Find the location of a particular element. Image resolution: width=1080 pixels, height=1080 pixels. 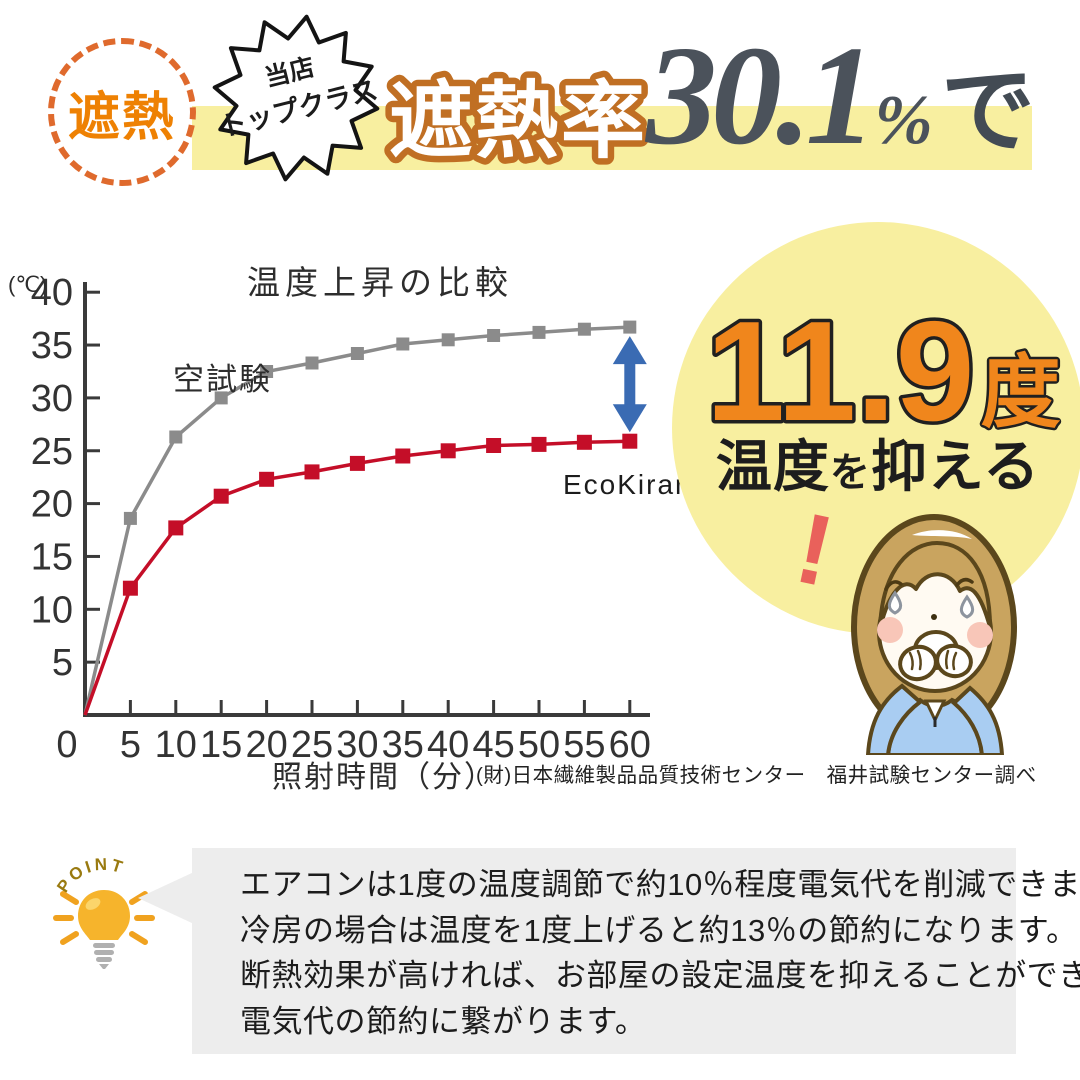

delta-unit: 度 is located at coordinates (1021, 392).